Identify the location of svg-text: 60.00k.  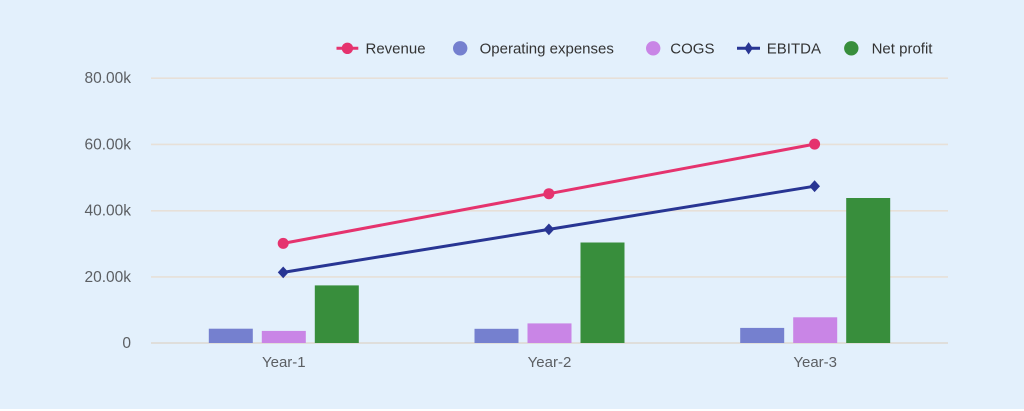
(107, 144).